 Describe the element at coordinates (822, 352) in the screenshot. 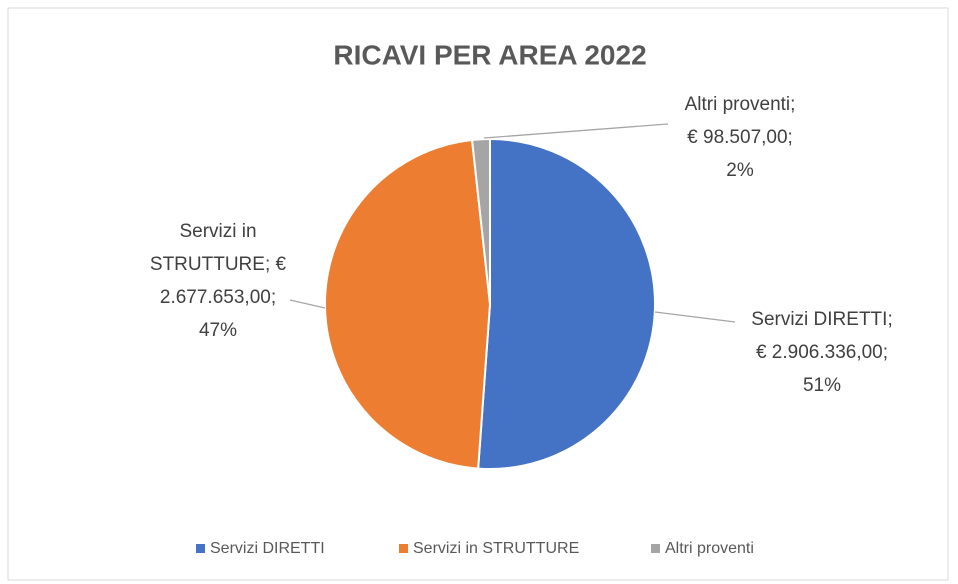

I see `data-label: € 2.906.336,00;` at that location.